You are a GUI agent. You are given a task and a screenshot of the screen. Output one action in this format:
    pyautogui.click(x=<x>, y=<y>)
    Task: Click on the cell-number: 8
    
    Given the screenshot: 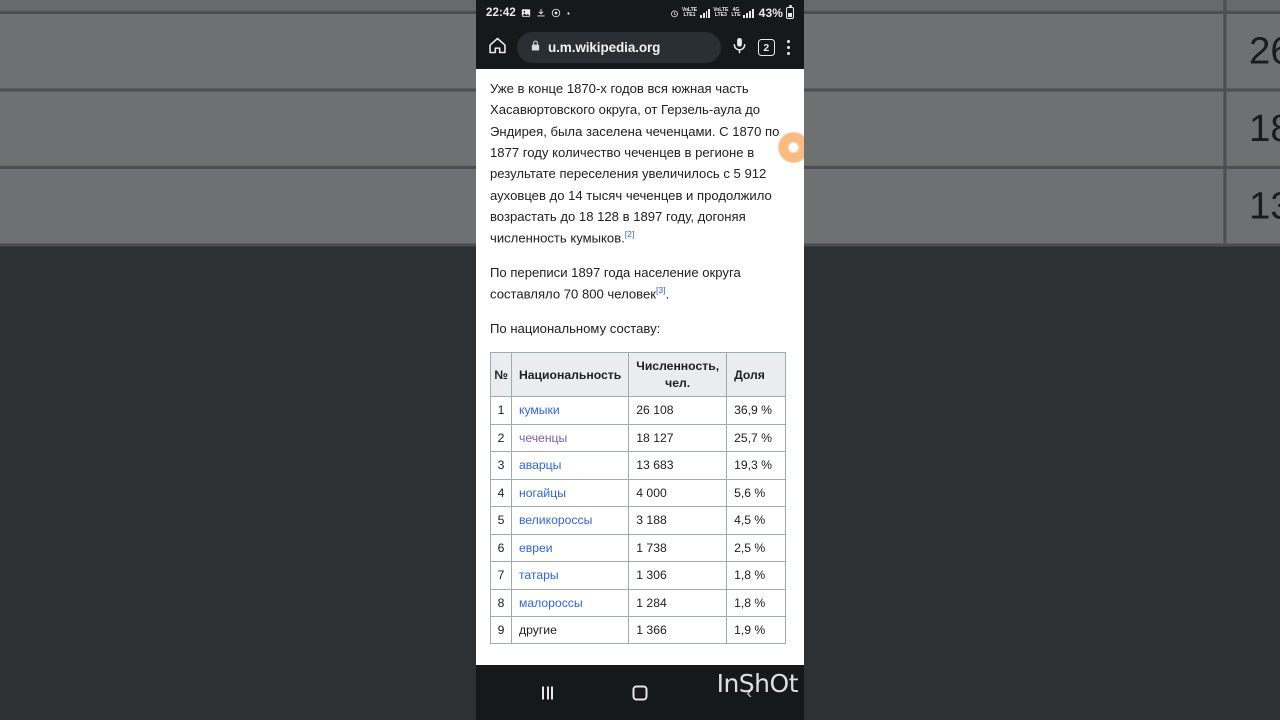 What is the action you would take?
    pyautogui.click(x=501, y=603)
    